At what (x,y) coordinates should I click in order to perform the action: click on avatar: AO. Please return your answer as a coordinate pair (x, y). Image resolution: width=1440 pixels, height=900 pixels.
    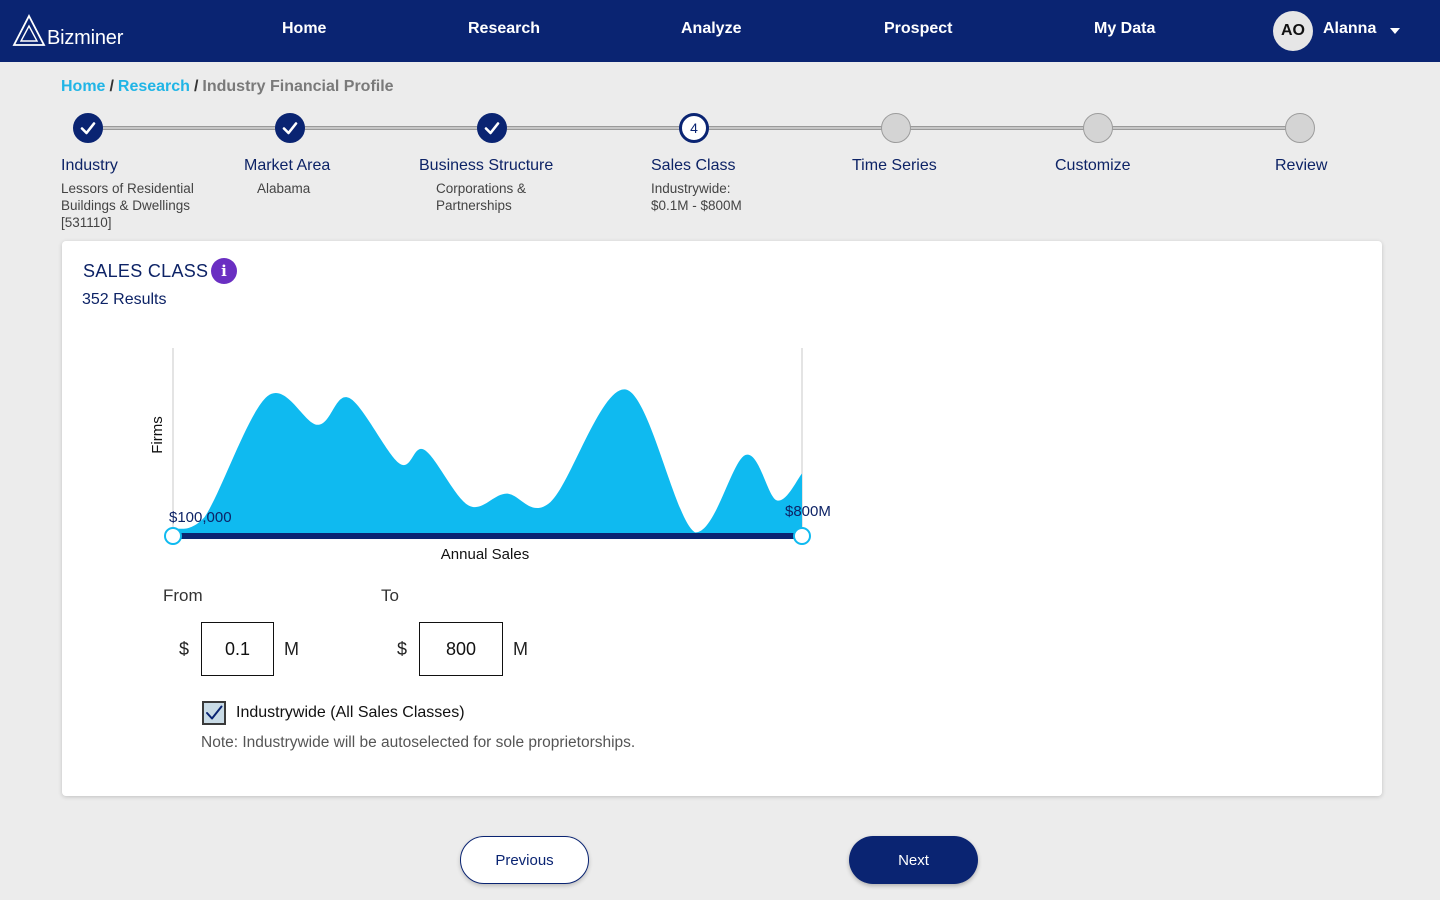
    Looking at the image, I should click on (1293, 31).